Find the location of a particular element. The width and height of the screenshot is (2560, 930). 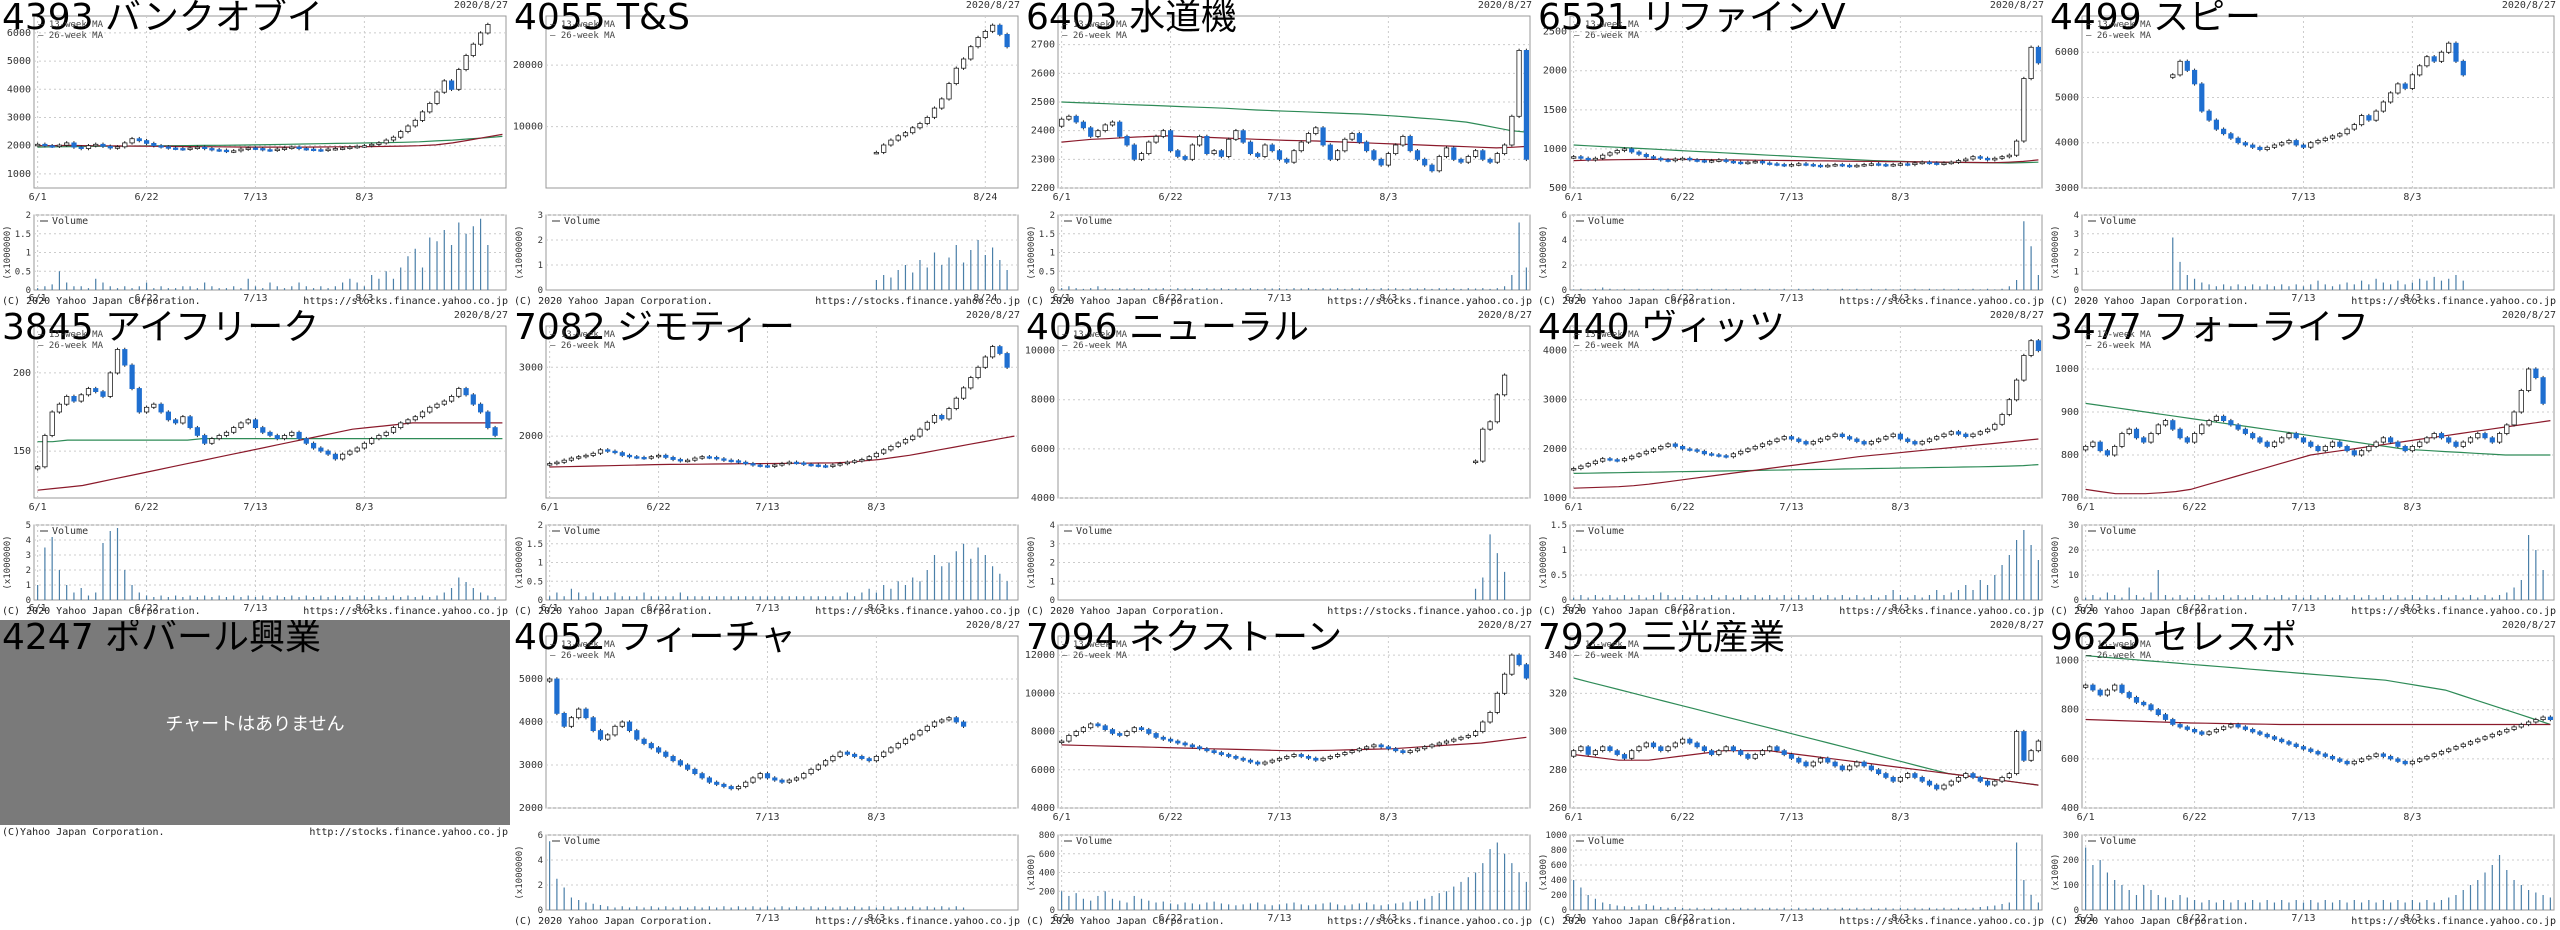

y-tick-label: 2000 is located at coordinates (531, 436).